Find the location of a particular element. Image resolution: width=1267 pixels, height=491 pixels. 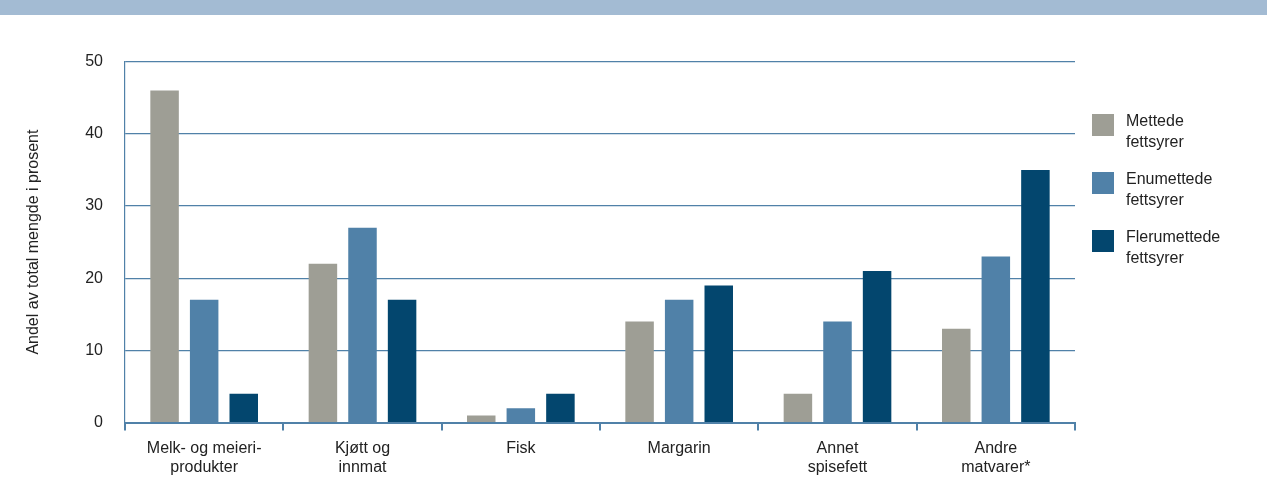

x-tick-label: Fisk is located at coordinates (521, 447).